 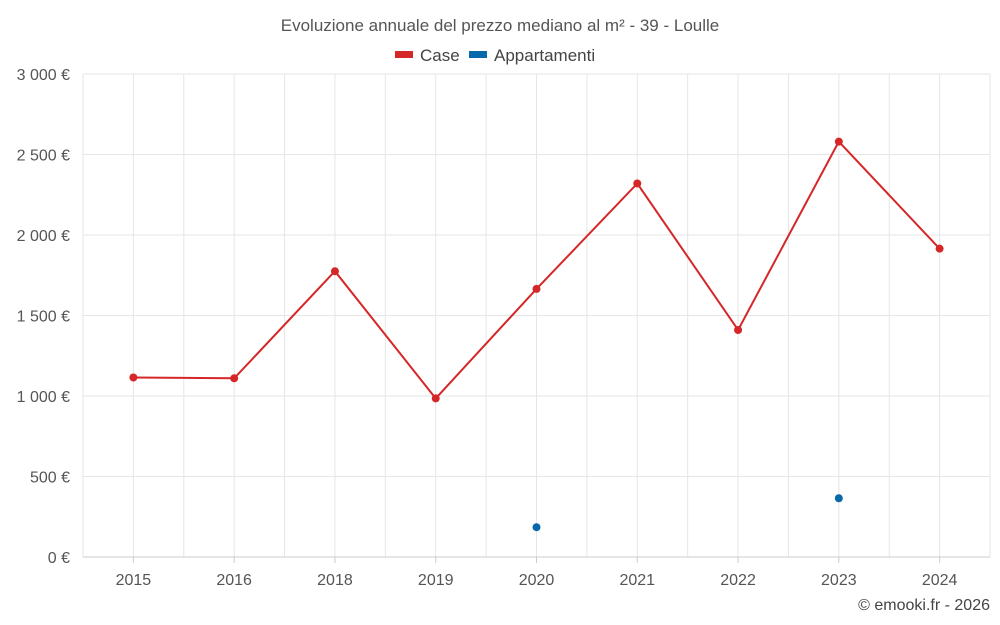 What do you see at coordinates (234, 580) in the screenshot?
I see `x-tick-label: 2016` at bounding box center [234, 580].